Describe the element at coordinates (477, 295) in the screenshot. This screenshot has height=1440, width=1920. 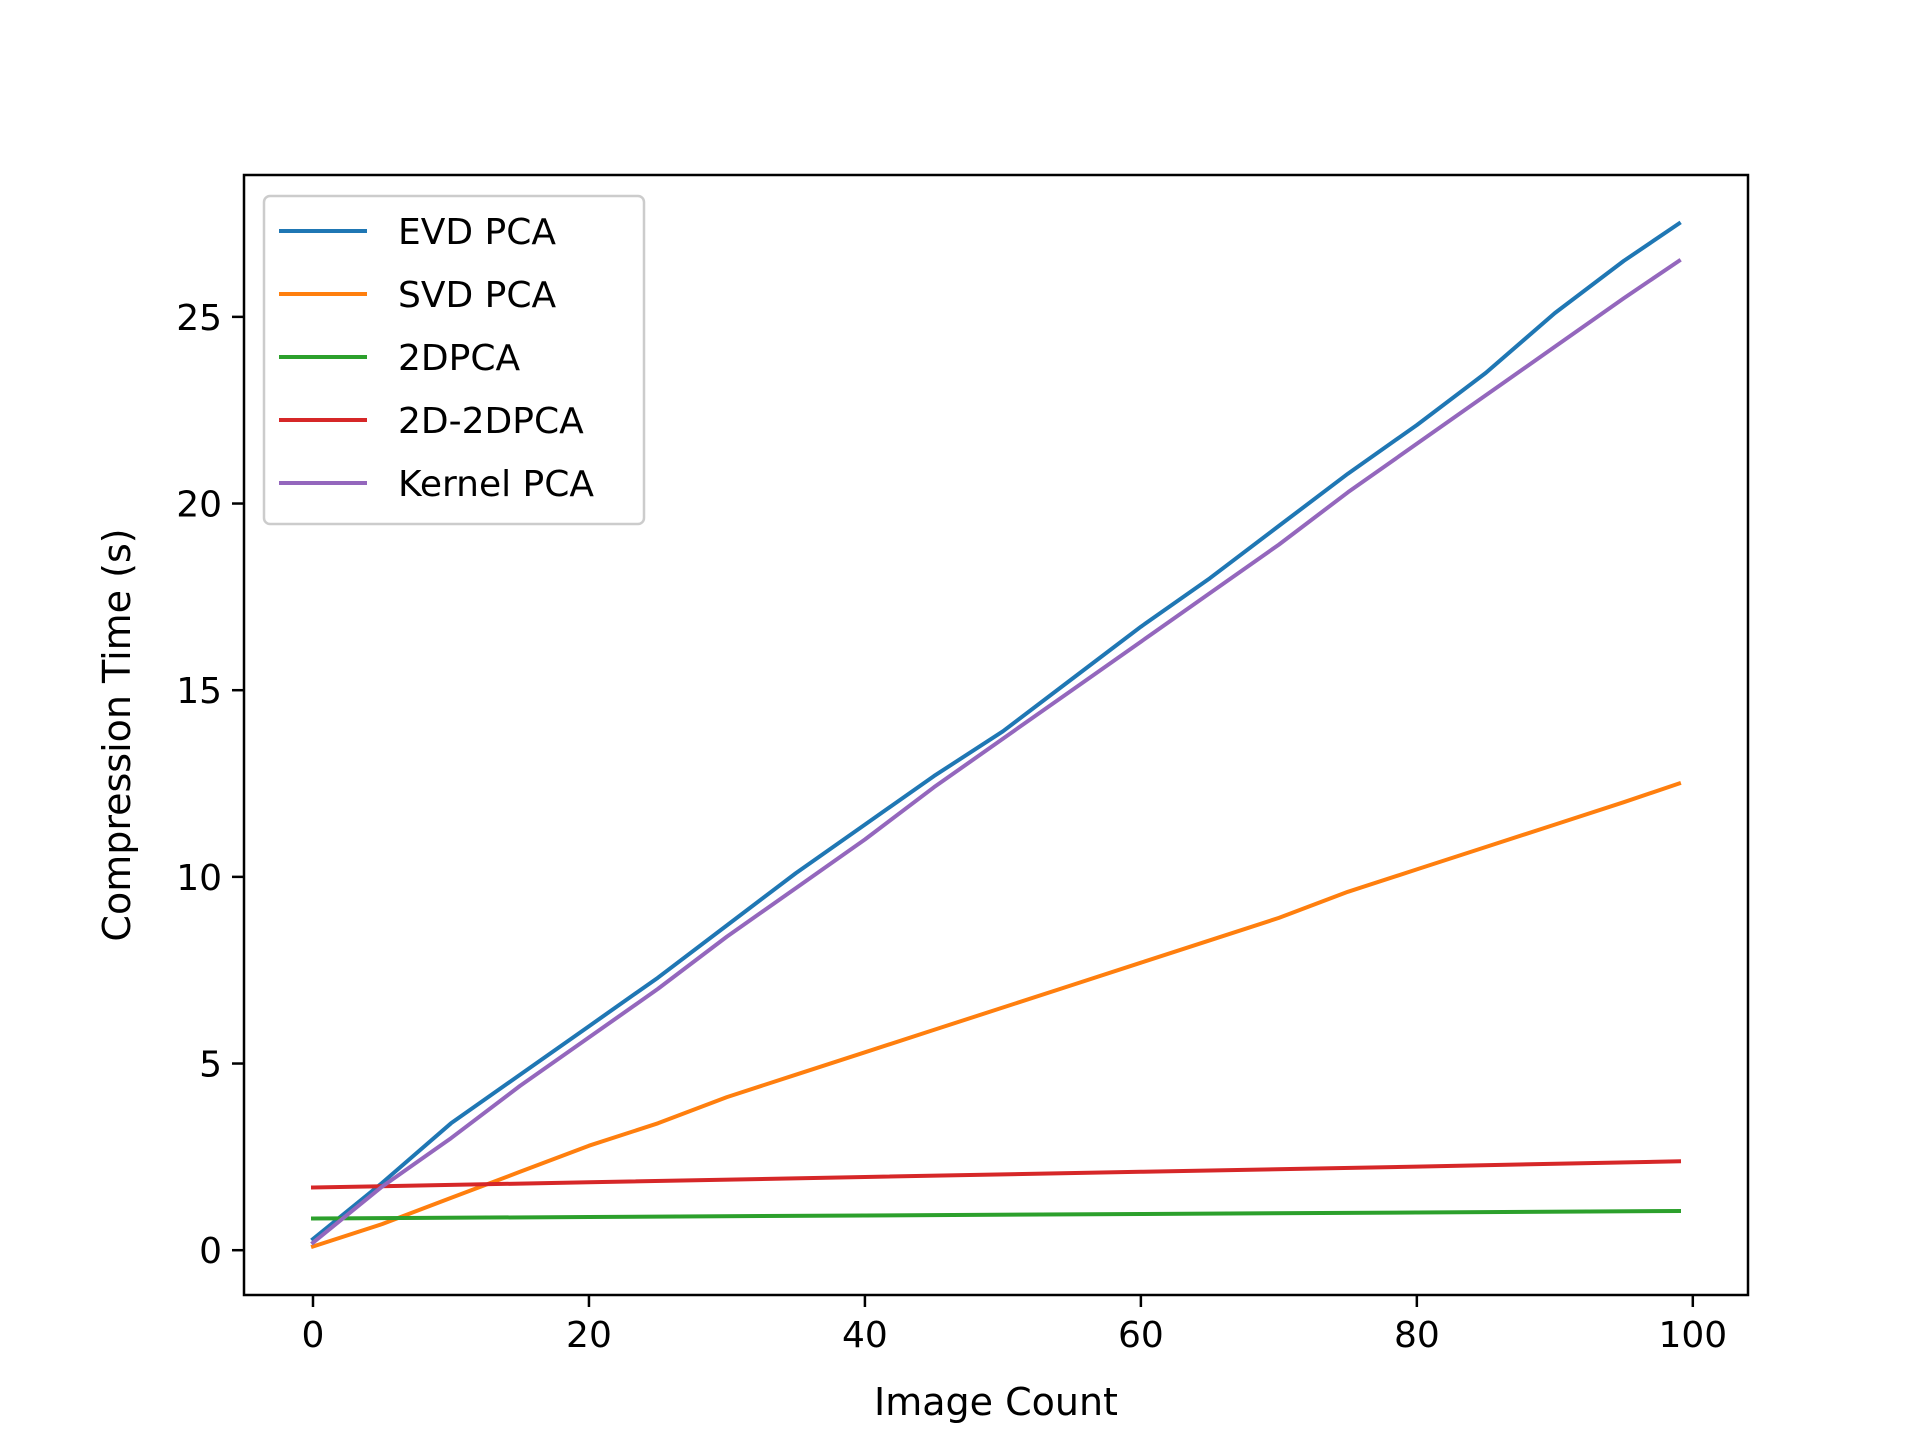
I see `legend-label-1: SVD PCA` at that location.